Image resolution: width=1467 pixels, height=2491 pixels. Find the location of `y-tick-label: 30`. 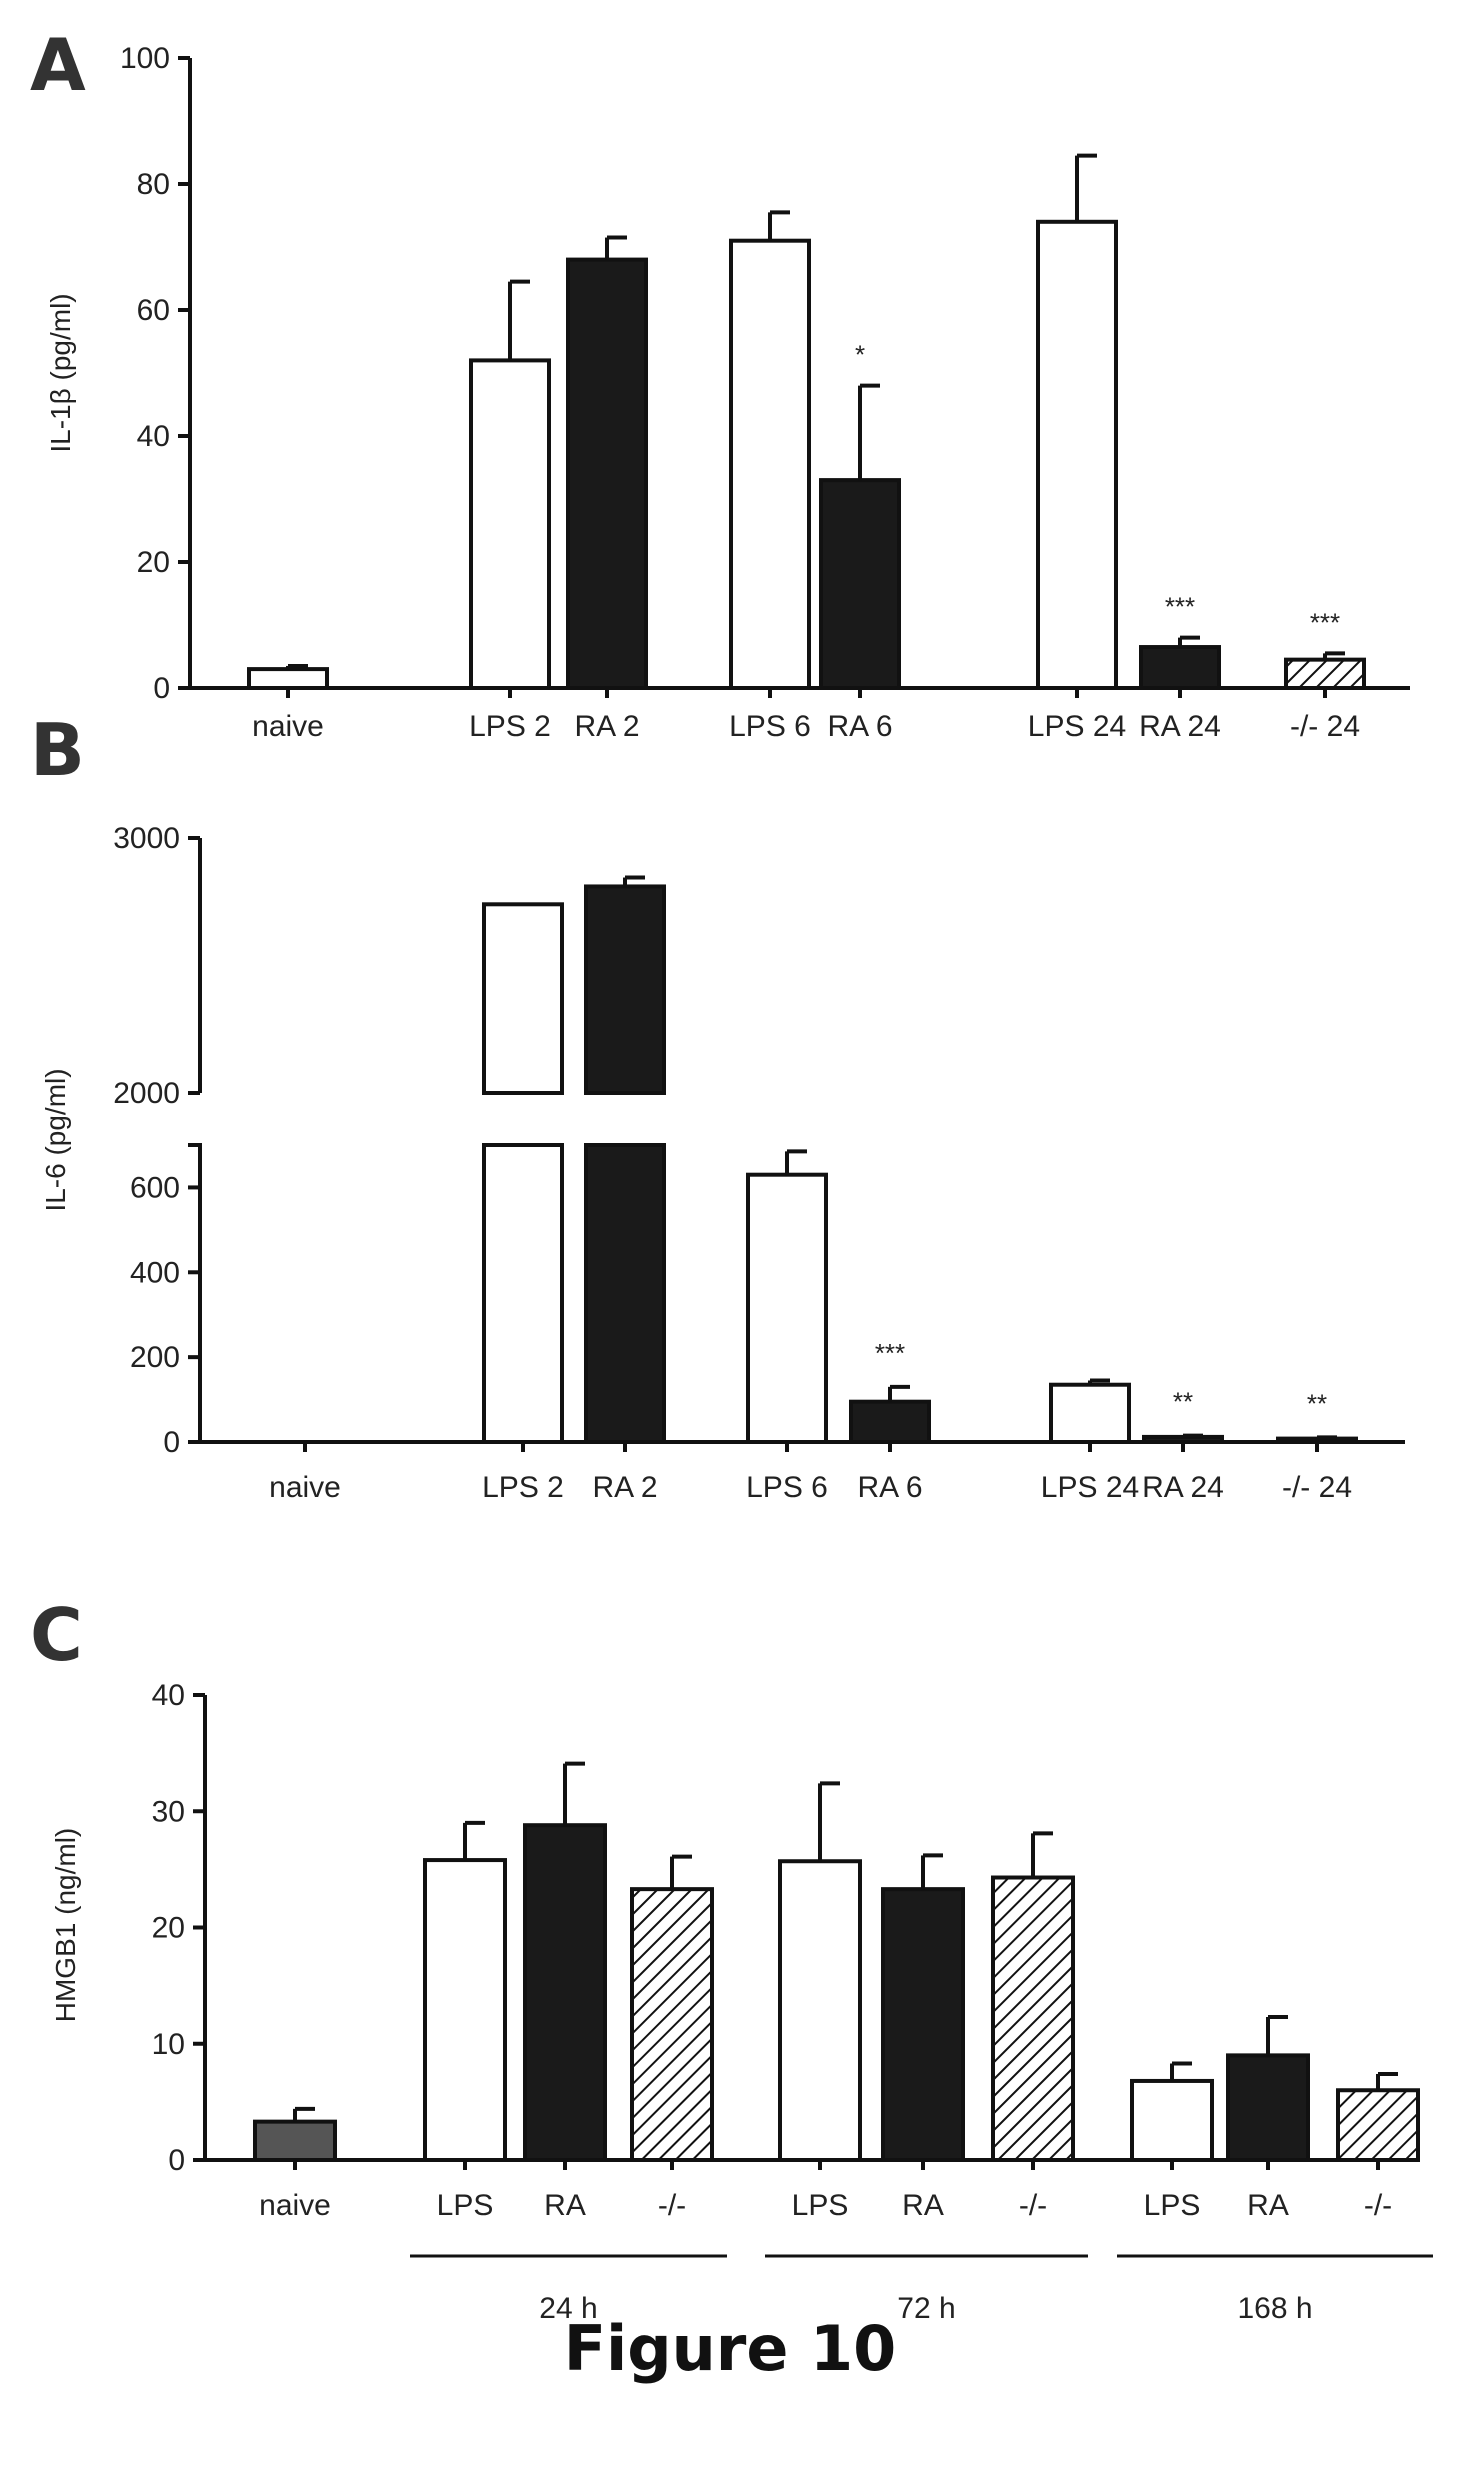

y-tick-label: 30 is located at coordinates (168, 1811).